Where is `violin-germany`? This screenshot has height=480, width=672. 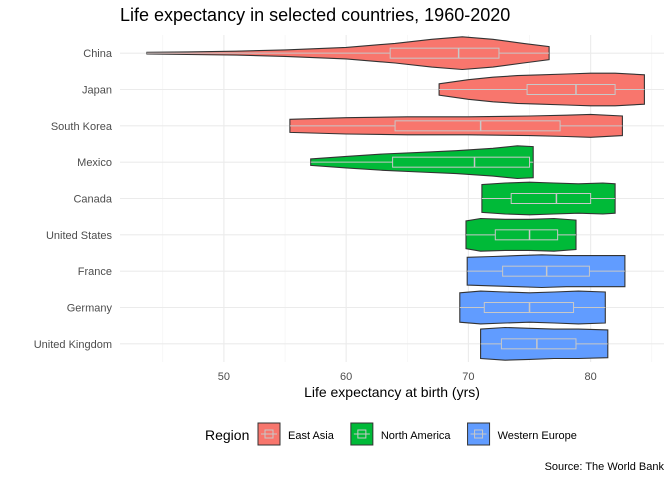 violin-germany is located at coordinates (532, 307).